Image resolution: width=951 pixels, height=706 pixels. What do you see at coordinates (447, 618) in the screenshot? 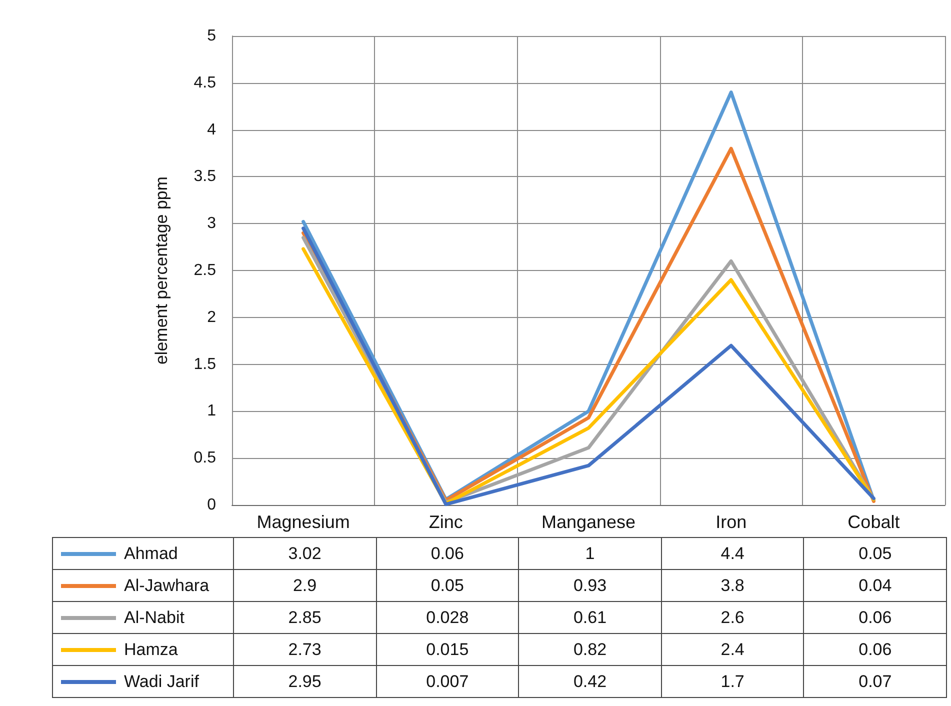
I see `data-label: 0.028` at bounding box center [447, 618].